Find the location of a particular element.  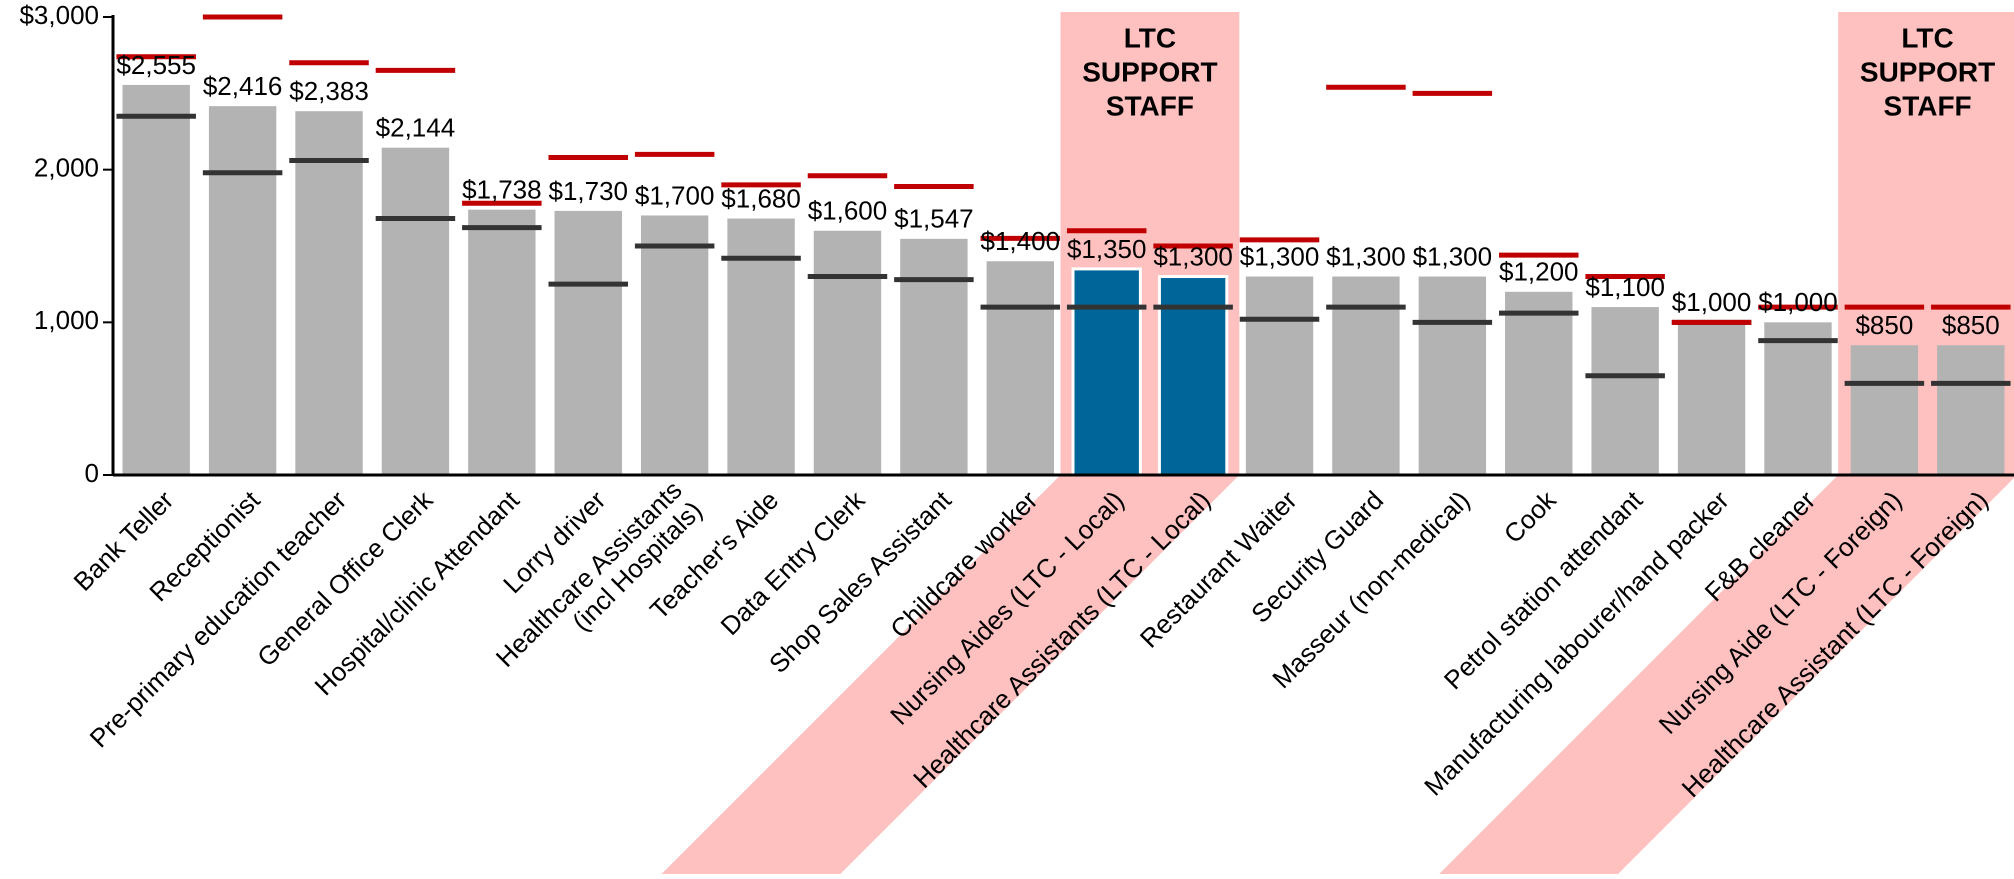

y-tick-label: 1,000 is located at coordinates (66, 320).